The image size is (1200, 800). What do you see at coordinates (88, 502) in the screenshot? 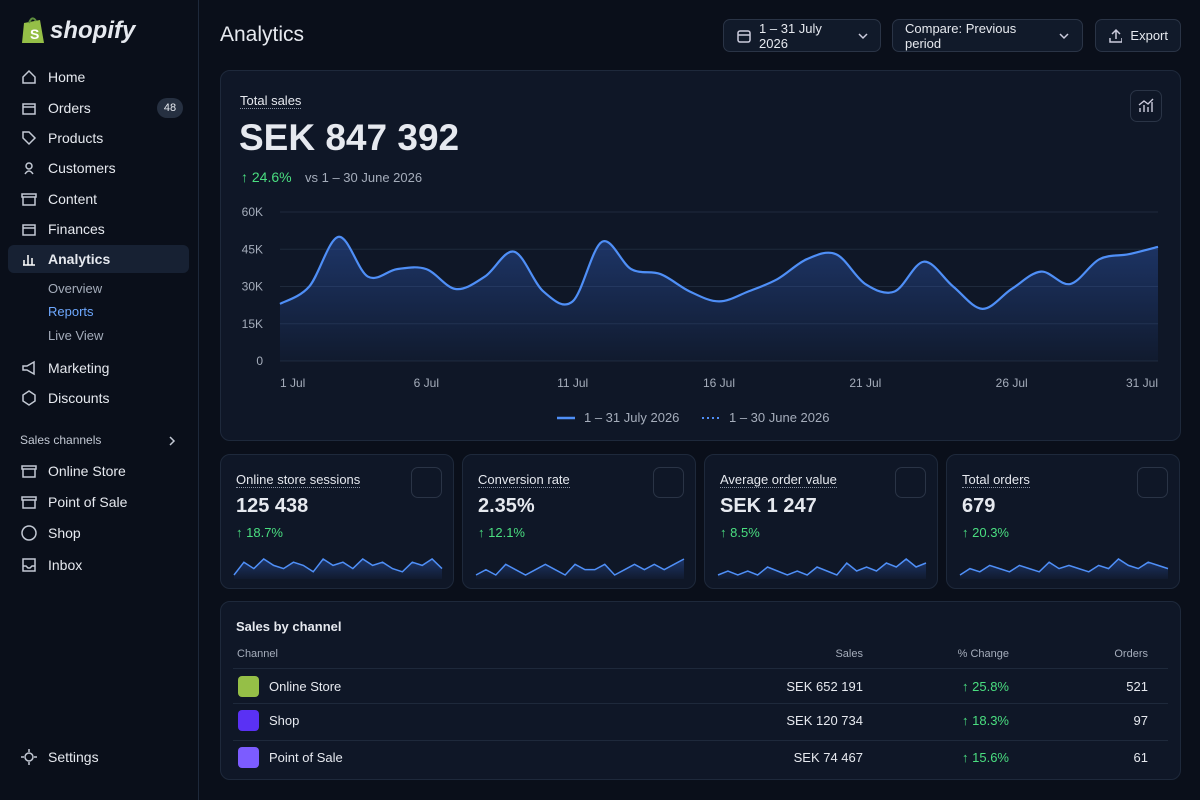
I see `nav-item: Point of Sale` at bounding box center [88, 502].